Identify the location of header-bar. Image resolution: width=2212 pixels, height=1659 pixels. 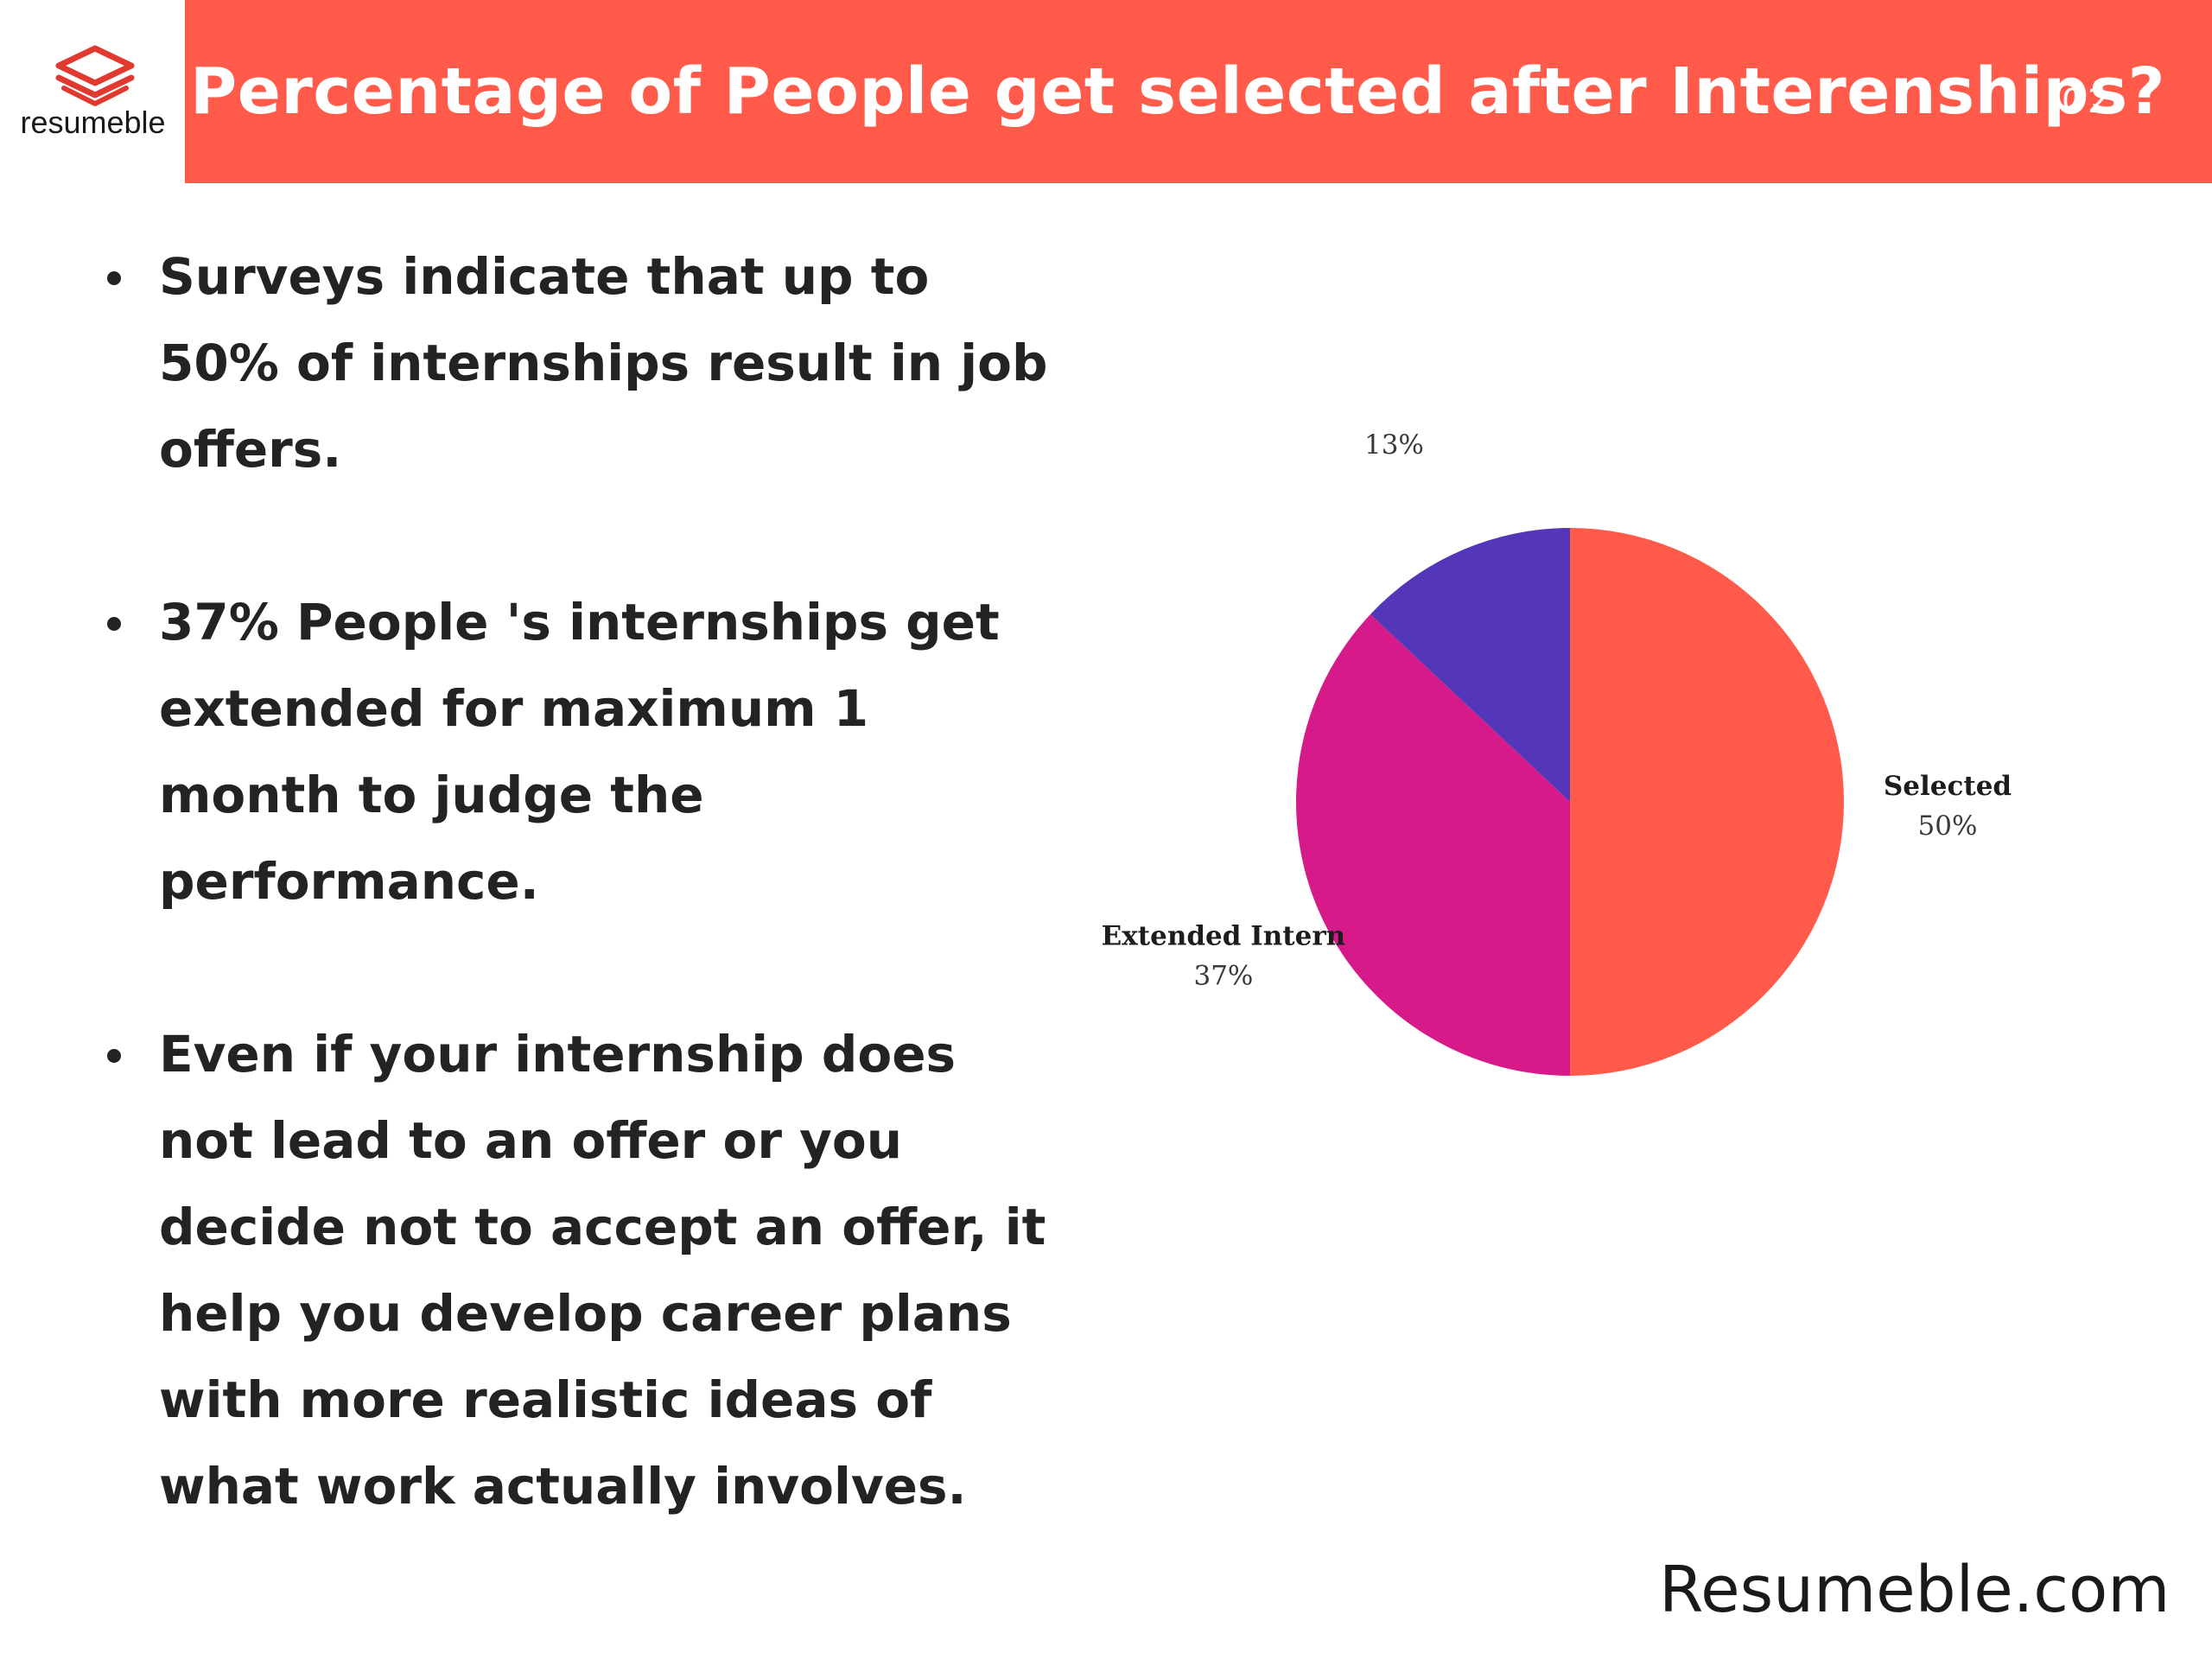
(1198, 91).